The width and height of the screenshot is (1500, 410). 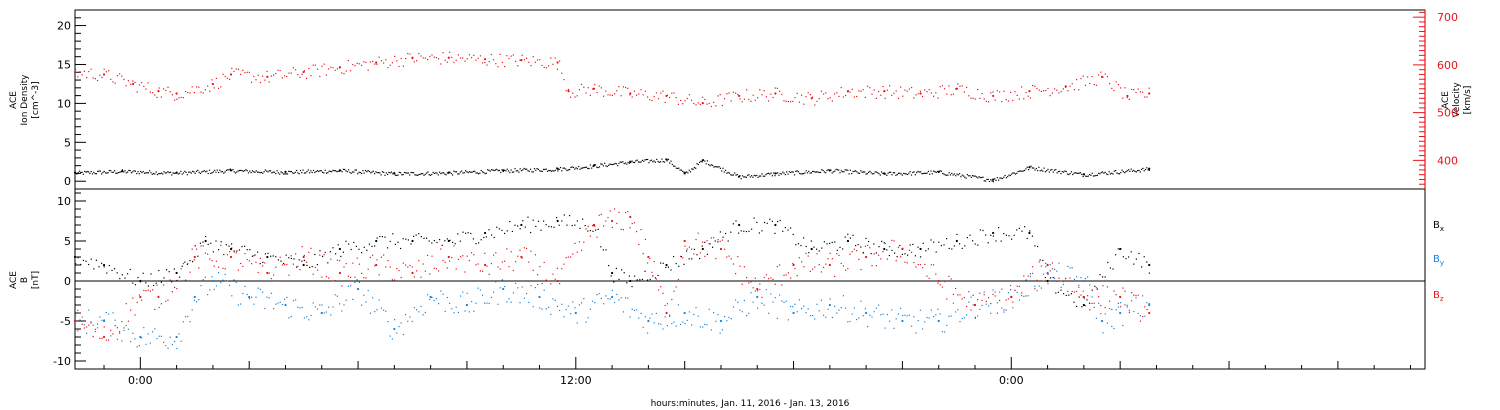 I want to click on velocity-axis-label-line1: ACE, so click(x=1446, y=100).